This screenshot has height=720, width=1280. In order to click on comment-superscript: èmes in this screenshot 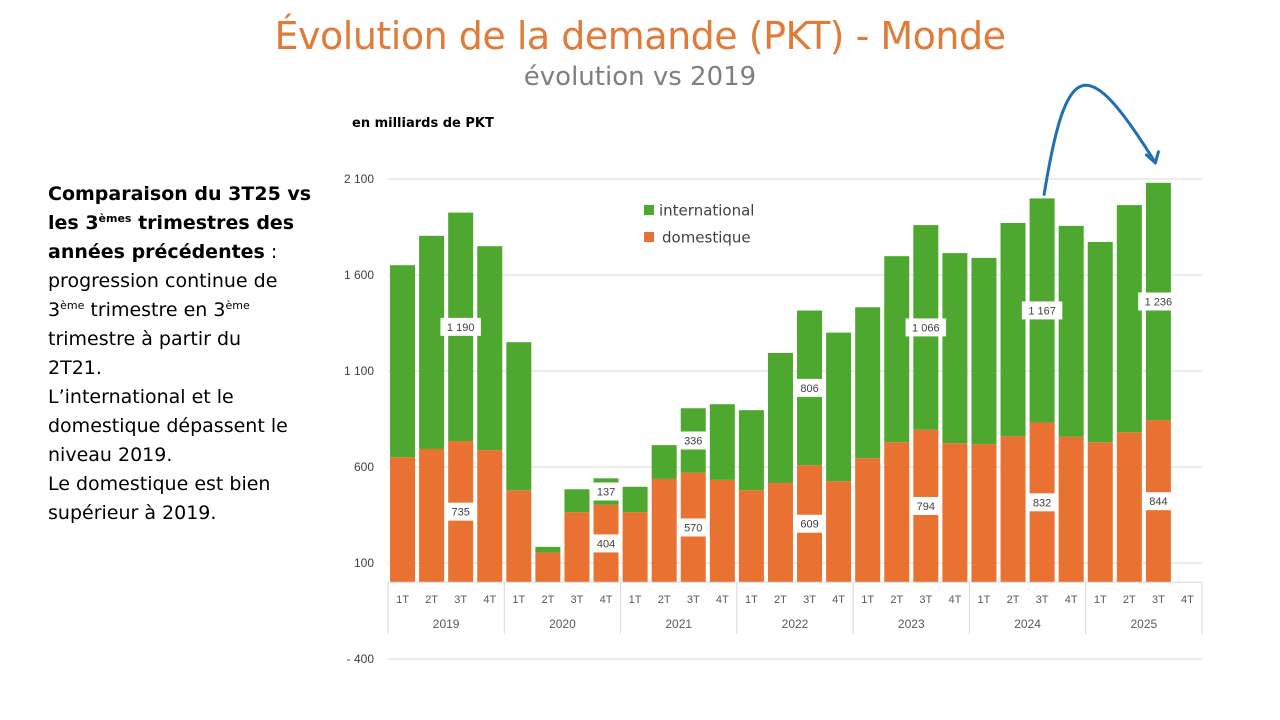, I will do `click(115, 218)`.